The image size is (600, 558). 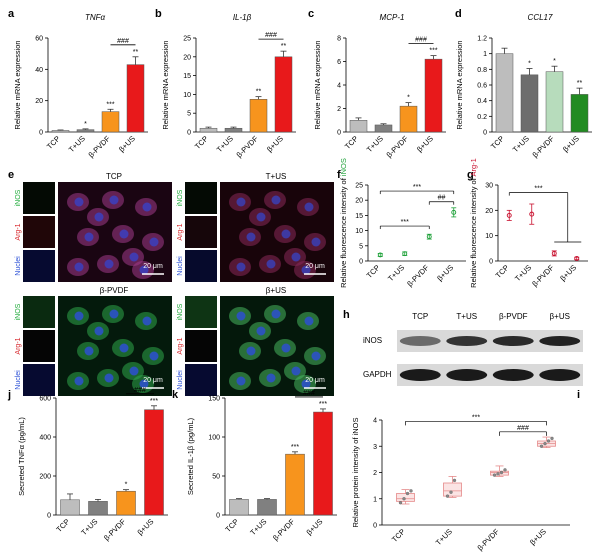 What do you see at coordinates (154, 401) in the screenshot?
I see `j-significance: ***` at bounding box center [154, 401].